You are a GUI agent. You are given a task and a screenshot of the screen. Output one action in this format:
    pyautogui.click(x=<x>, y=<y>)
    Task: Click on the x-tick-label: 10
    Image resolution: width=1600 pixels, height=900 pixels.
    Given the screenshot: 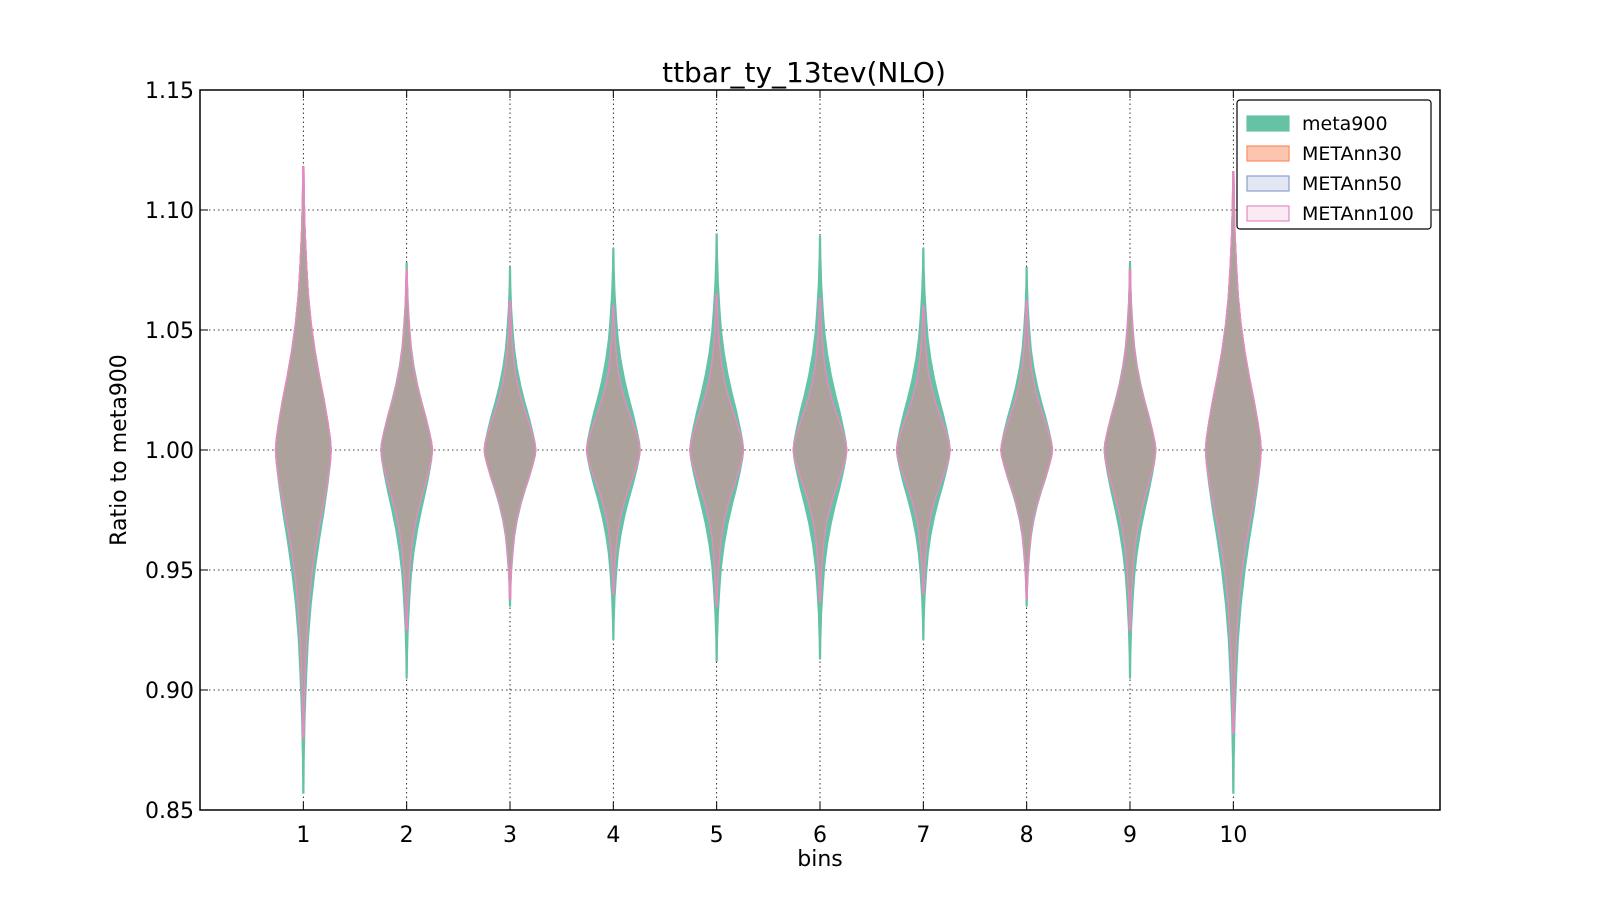 What is the action you would take?
    pyautogui.click(x=1233, y=835)
    